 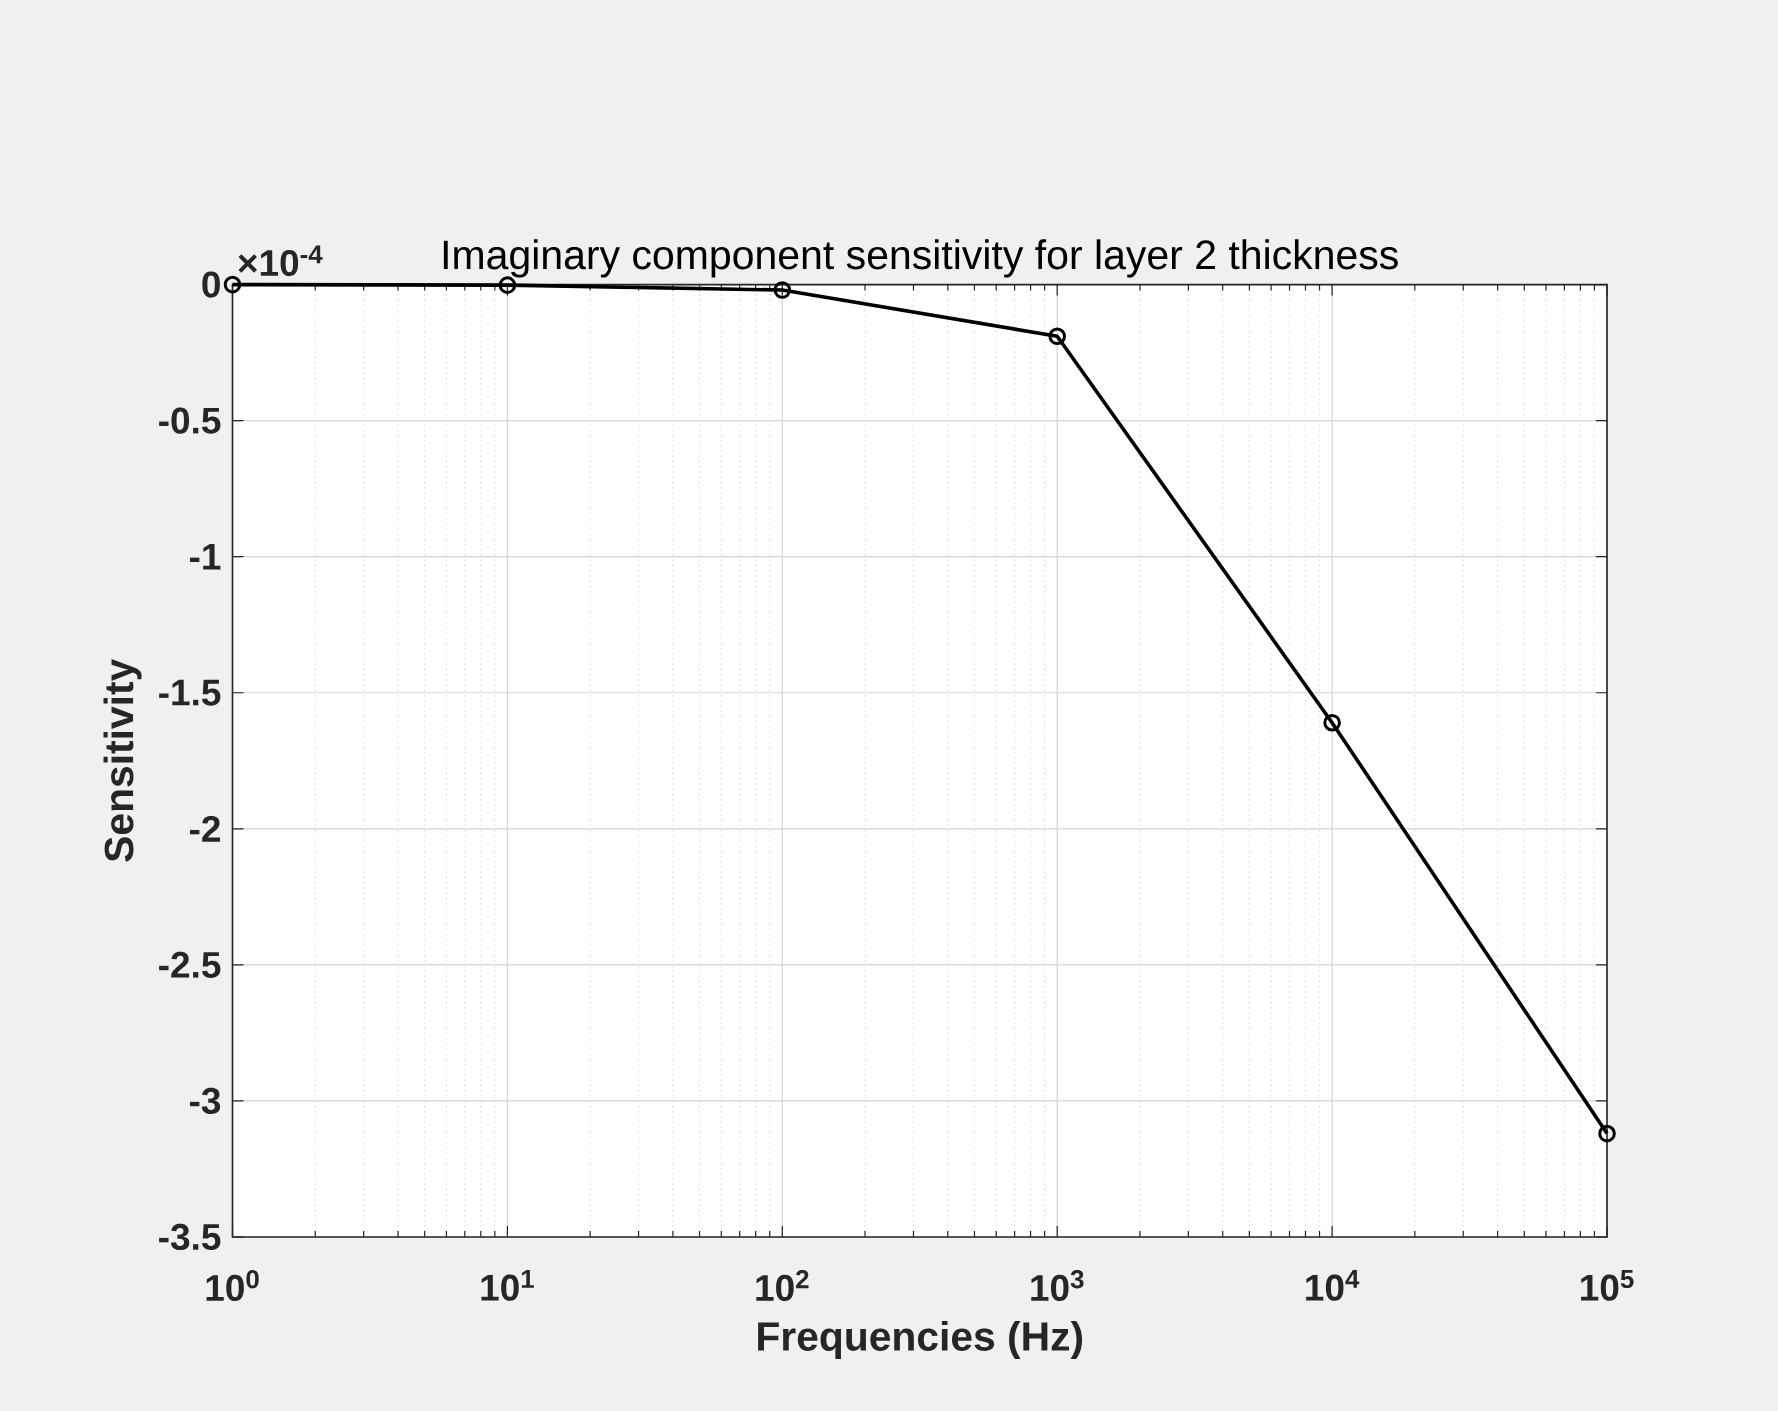 I want to click on x-tick-label: 10$^{2}$, so click(x=782, y=1286).